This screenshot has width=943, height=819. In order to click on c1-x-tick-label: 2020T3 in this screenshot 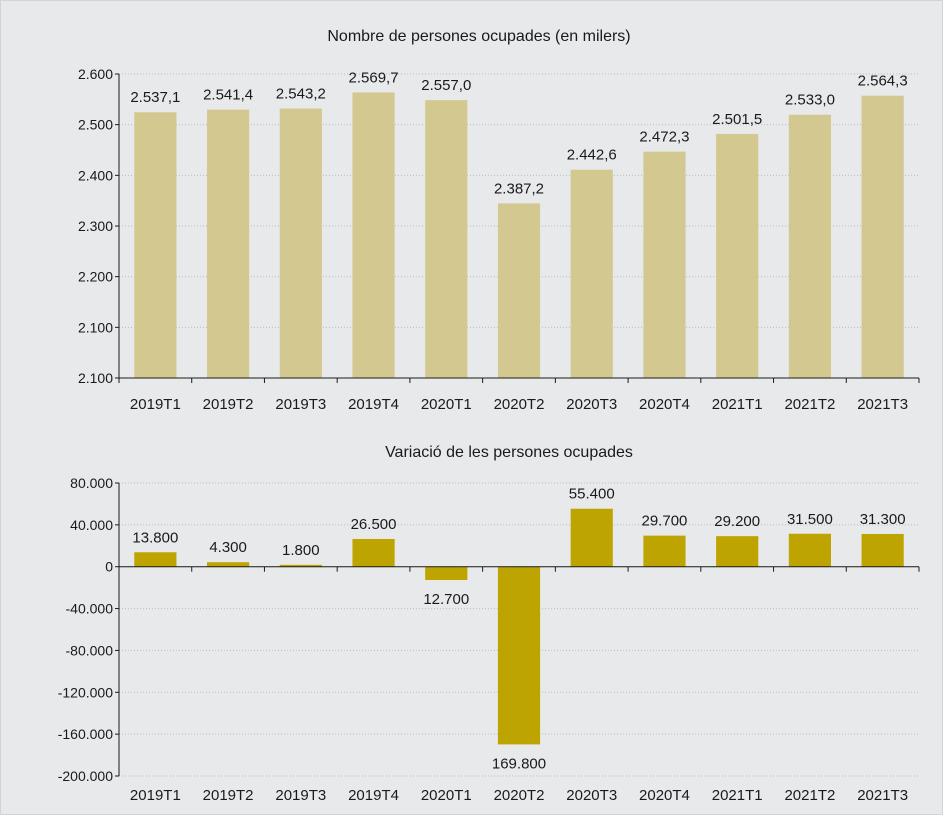, I will do `click(591, 404)`.